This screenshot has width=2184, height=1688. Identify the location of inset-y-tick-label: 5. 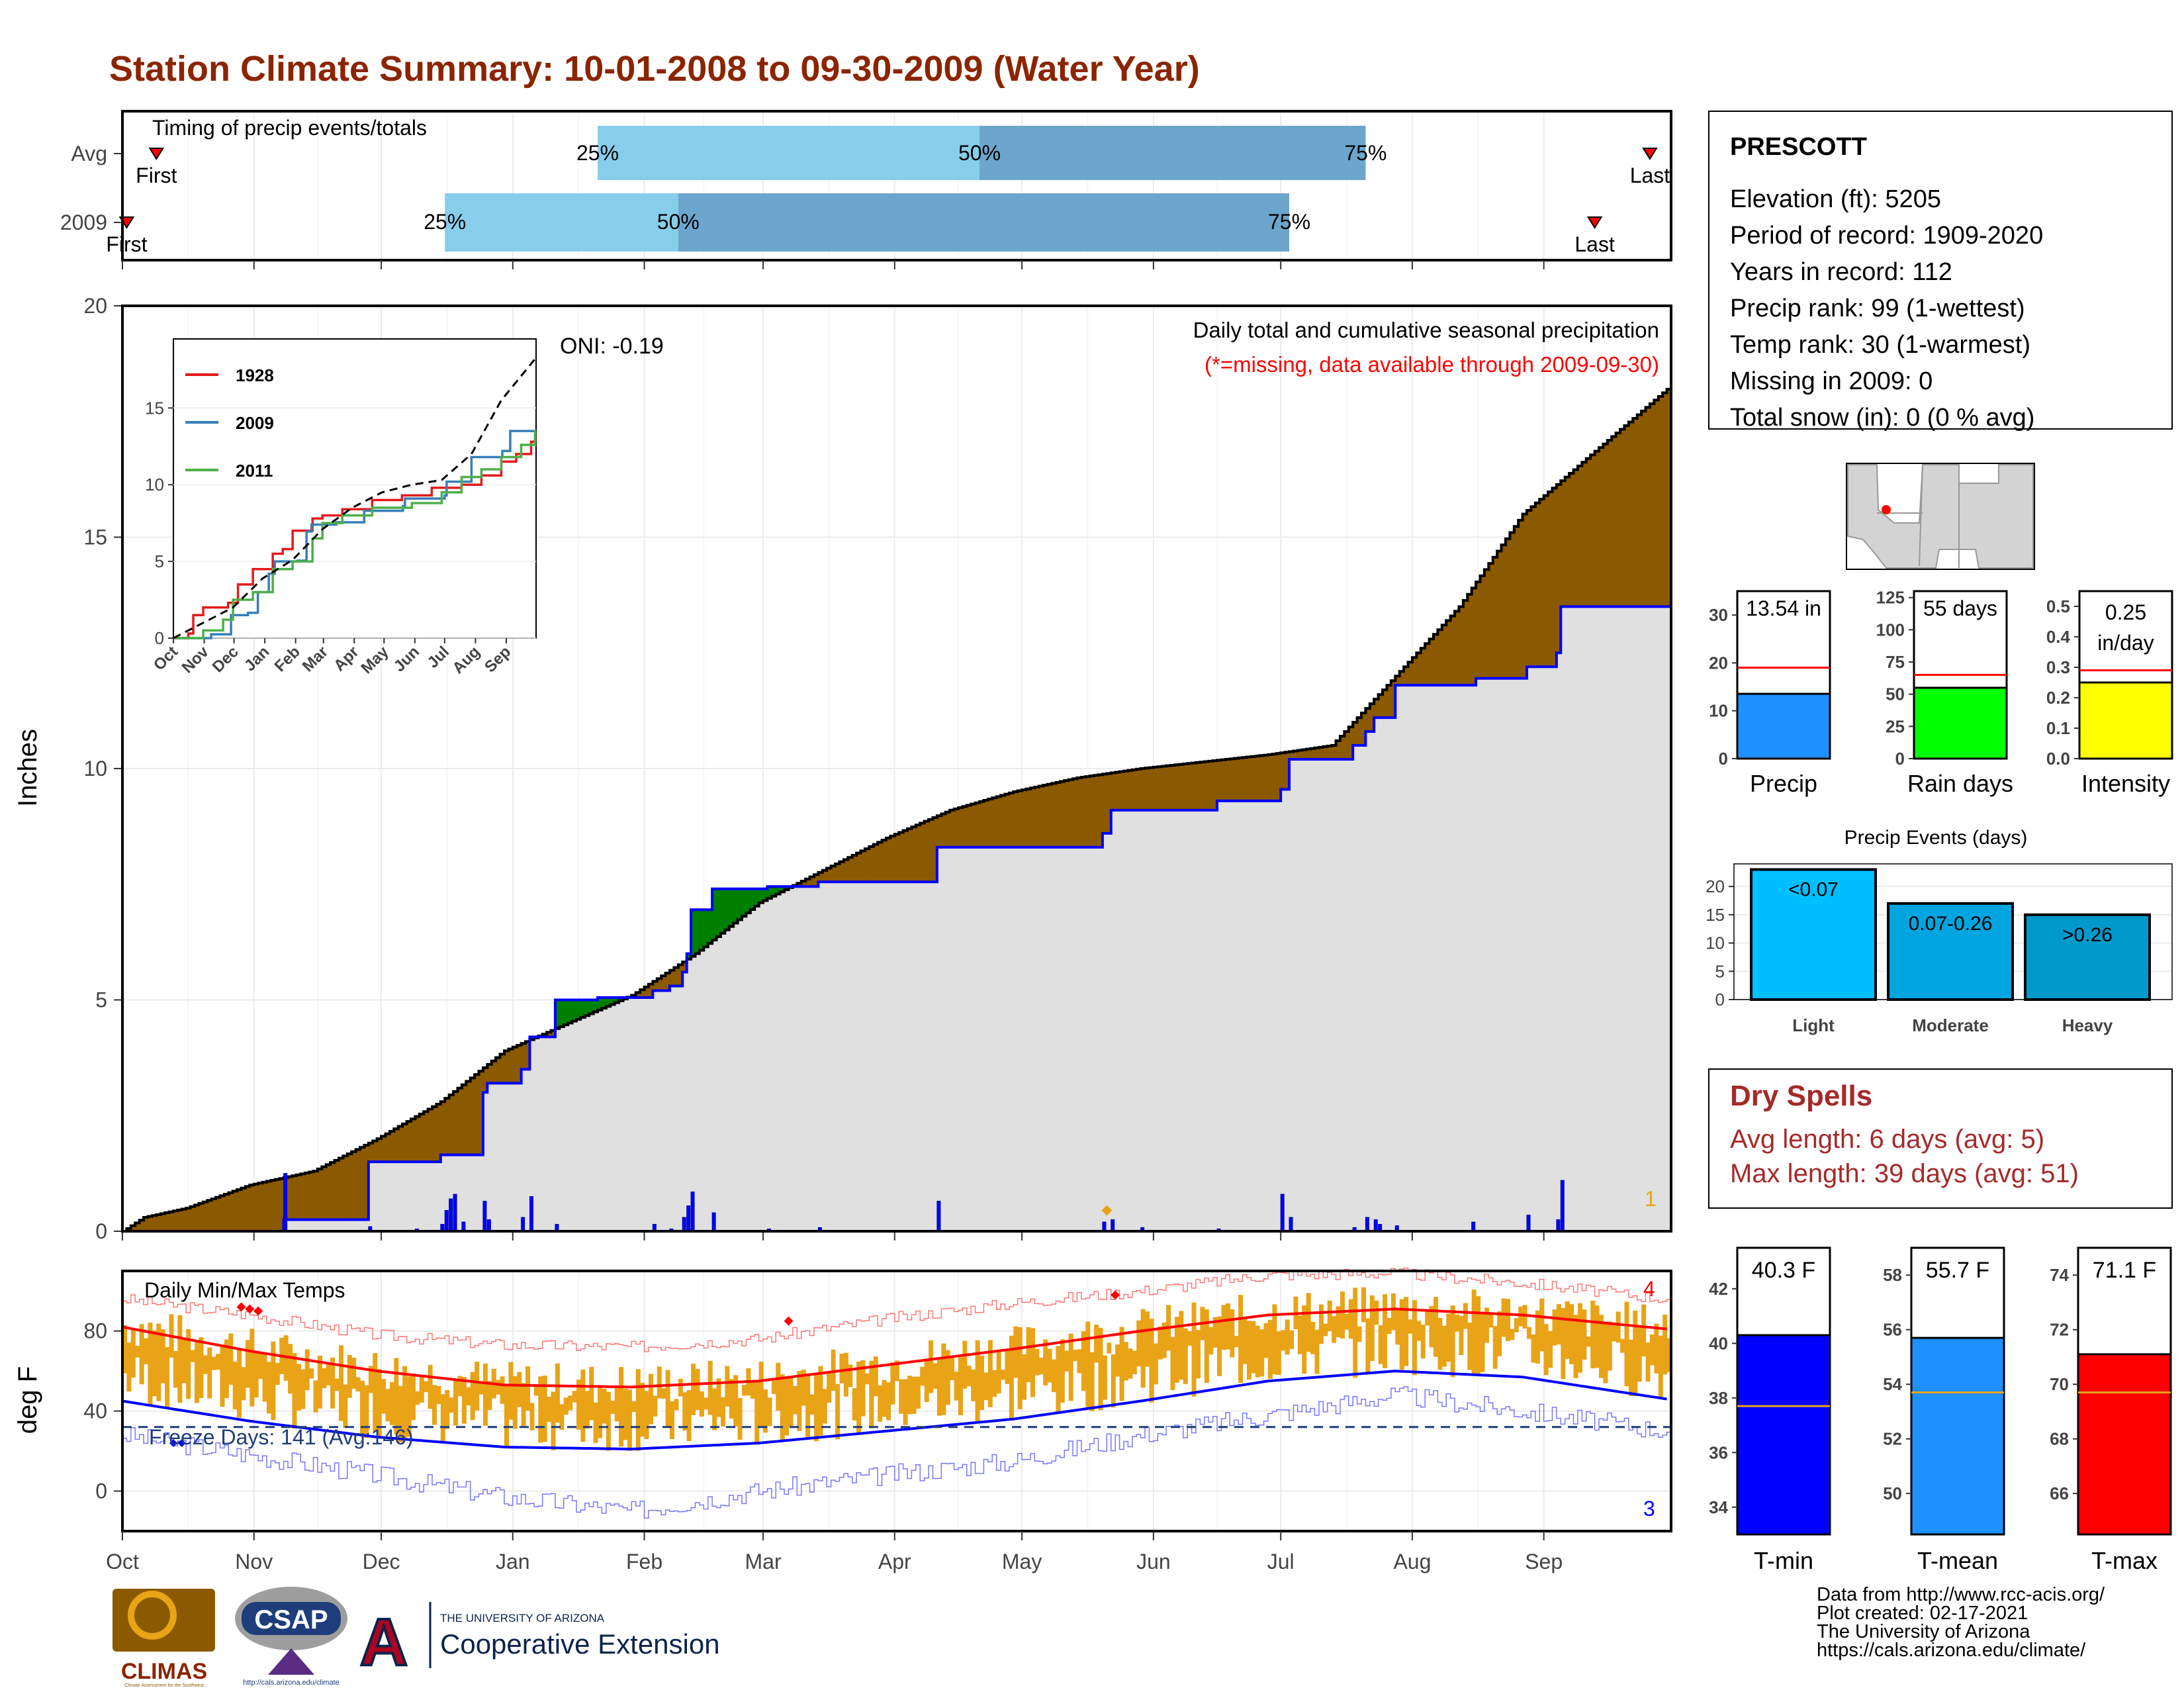
(159, 561).